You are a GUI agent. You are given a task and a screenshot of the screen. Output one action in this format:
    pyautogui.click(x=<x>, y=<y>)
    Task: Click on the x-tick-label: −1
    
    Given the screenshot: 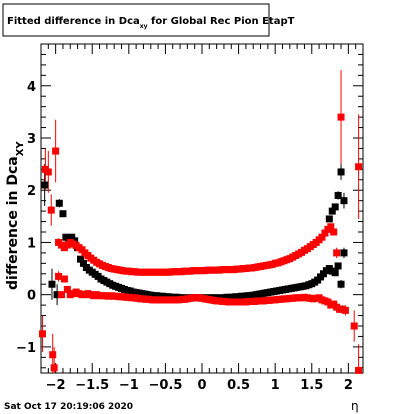 What is the action you would take?
    pyautogui.click(x=129, y=385)
    